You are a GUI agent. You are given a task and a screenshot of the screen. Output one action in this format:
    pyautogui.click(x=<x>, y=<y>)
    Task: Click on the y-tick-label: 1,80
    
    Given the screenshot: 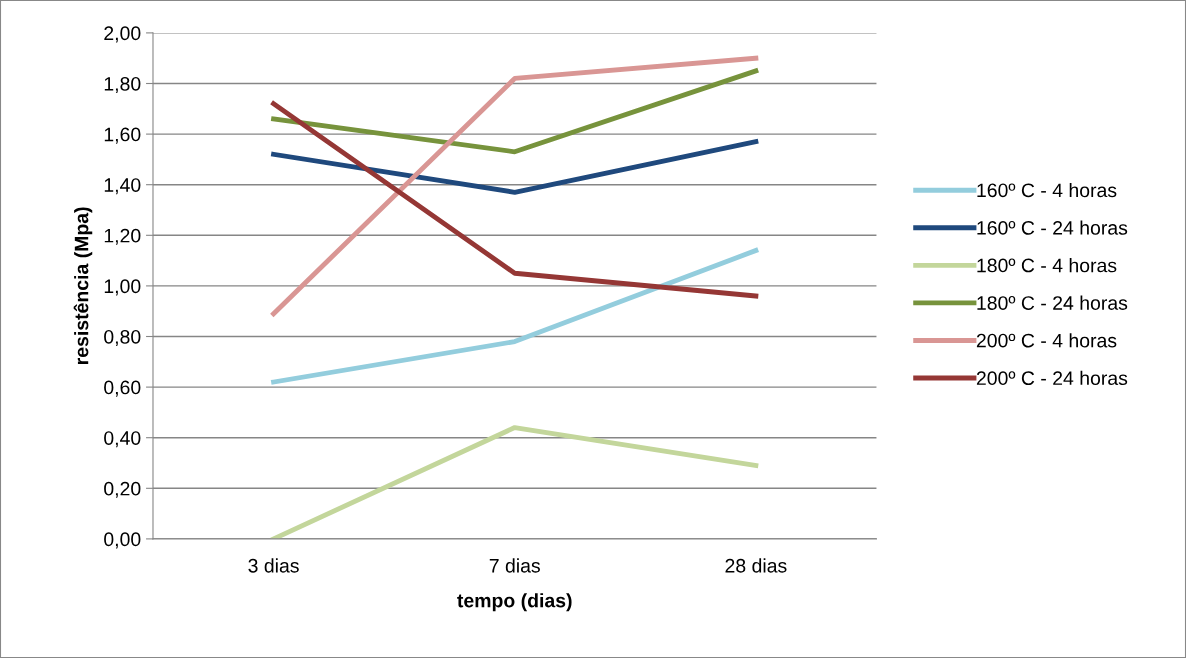 What is the action you would take?
    pyautogui.click(x=122, y=85)
    